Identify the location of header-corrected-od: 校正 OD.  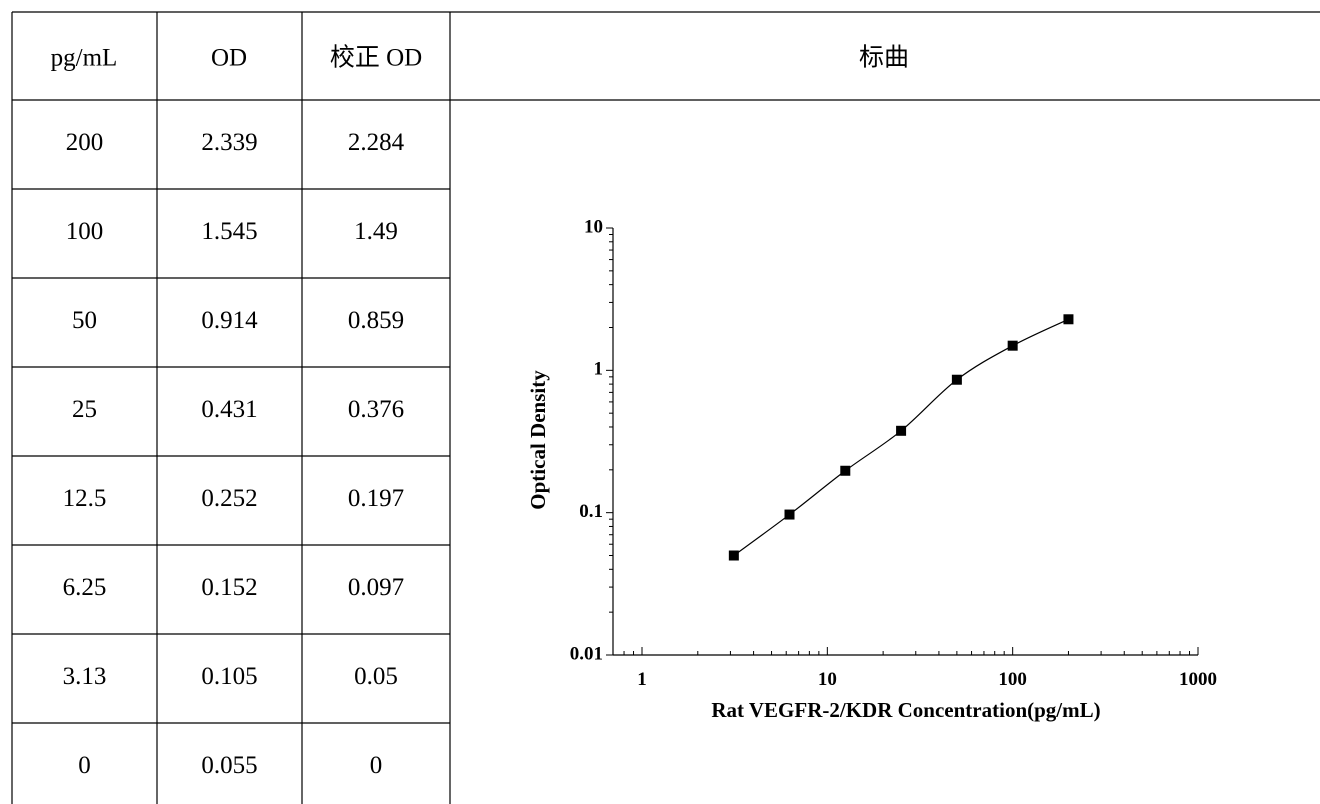
(376, 58).